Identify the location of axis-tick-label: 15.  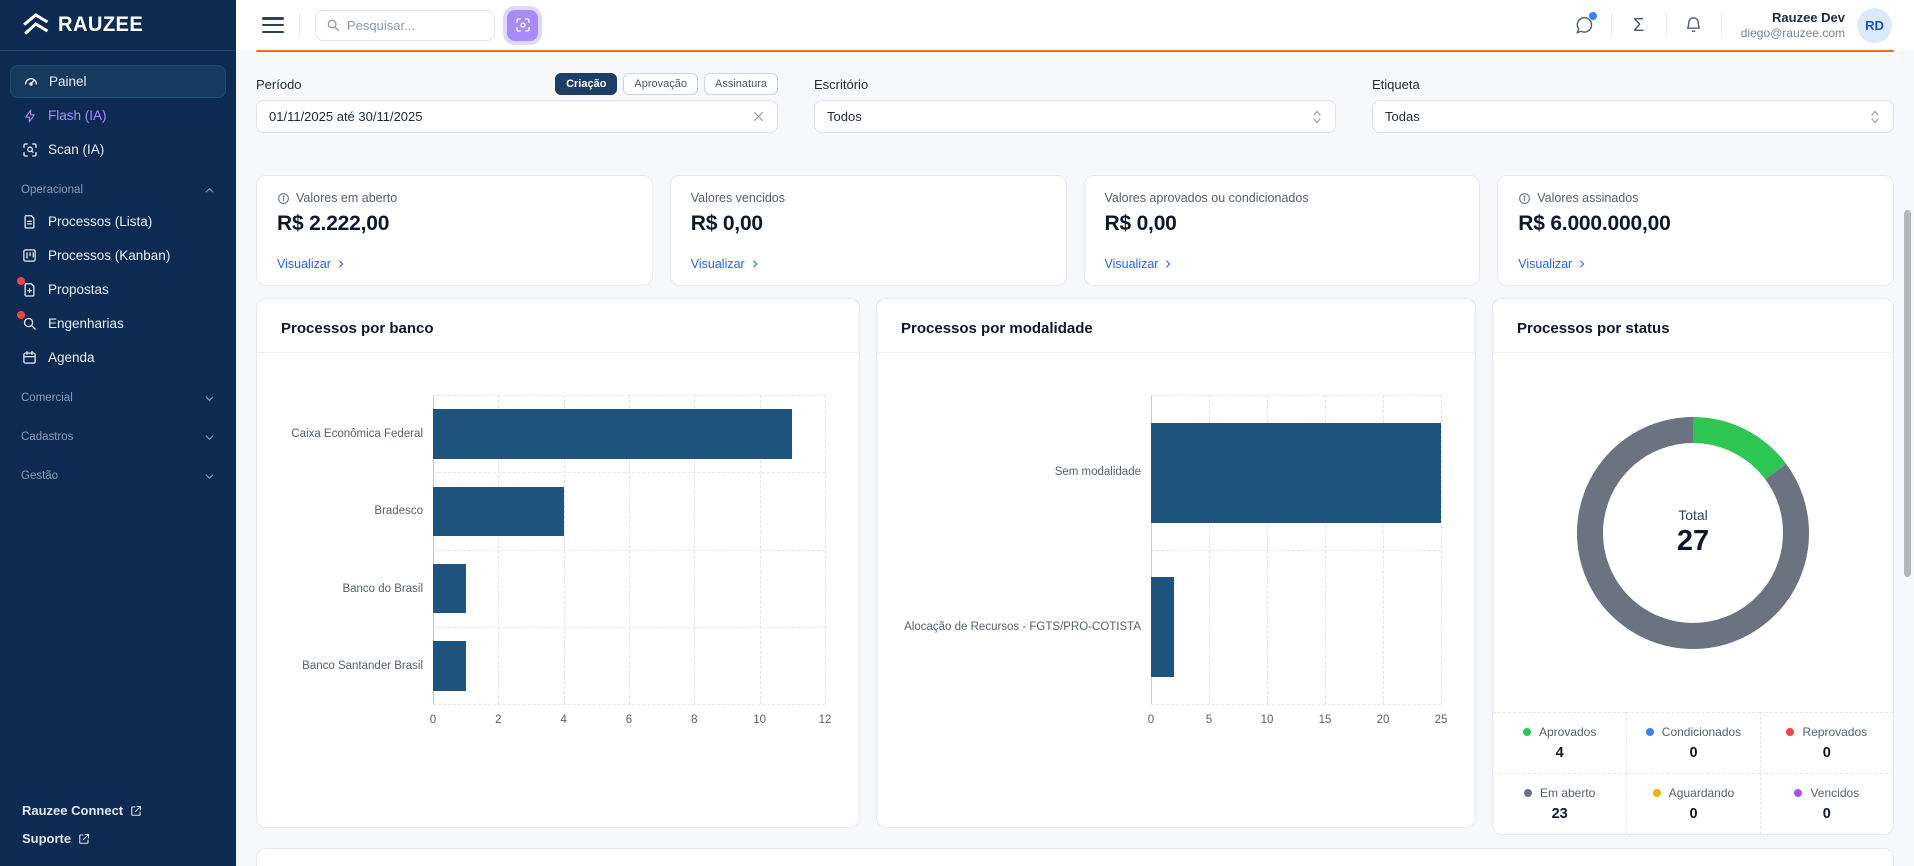
(1325, 720).